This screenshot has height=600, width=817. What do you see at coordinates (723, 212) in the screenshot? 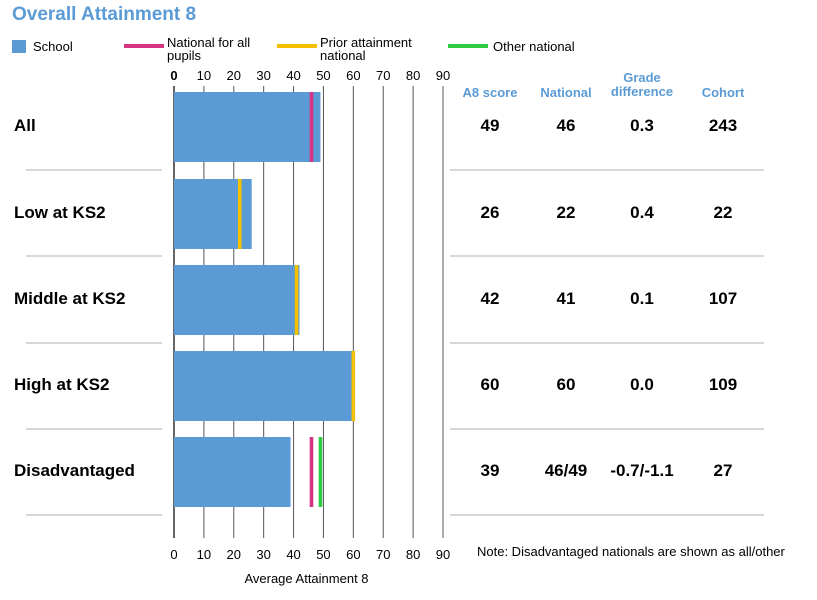
I see `cell-cohort: 22` at bounding box center [723, 212].